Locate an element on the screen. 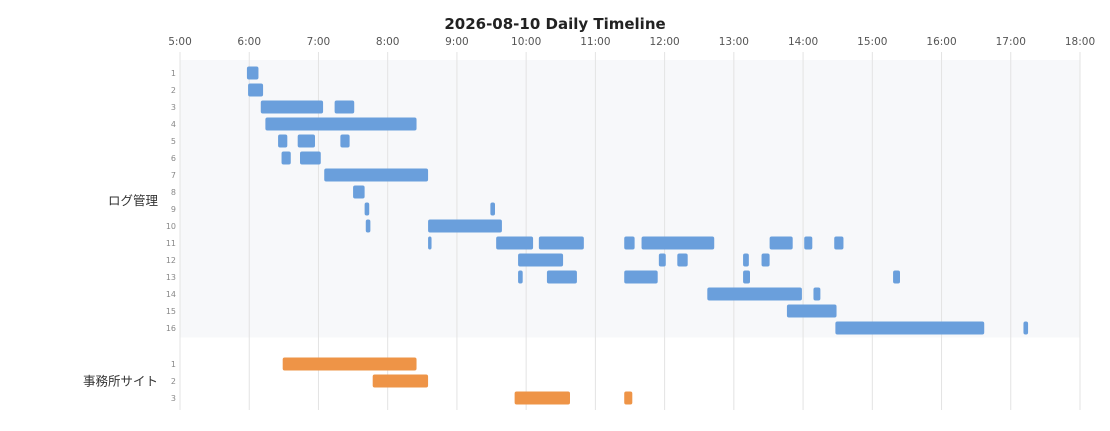 This screenshot has width=1110, height=431. row-label: 16 is located at coordinates (171, 328).